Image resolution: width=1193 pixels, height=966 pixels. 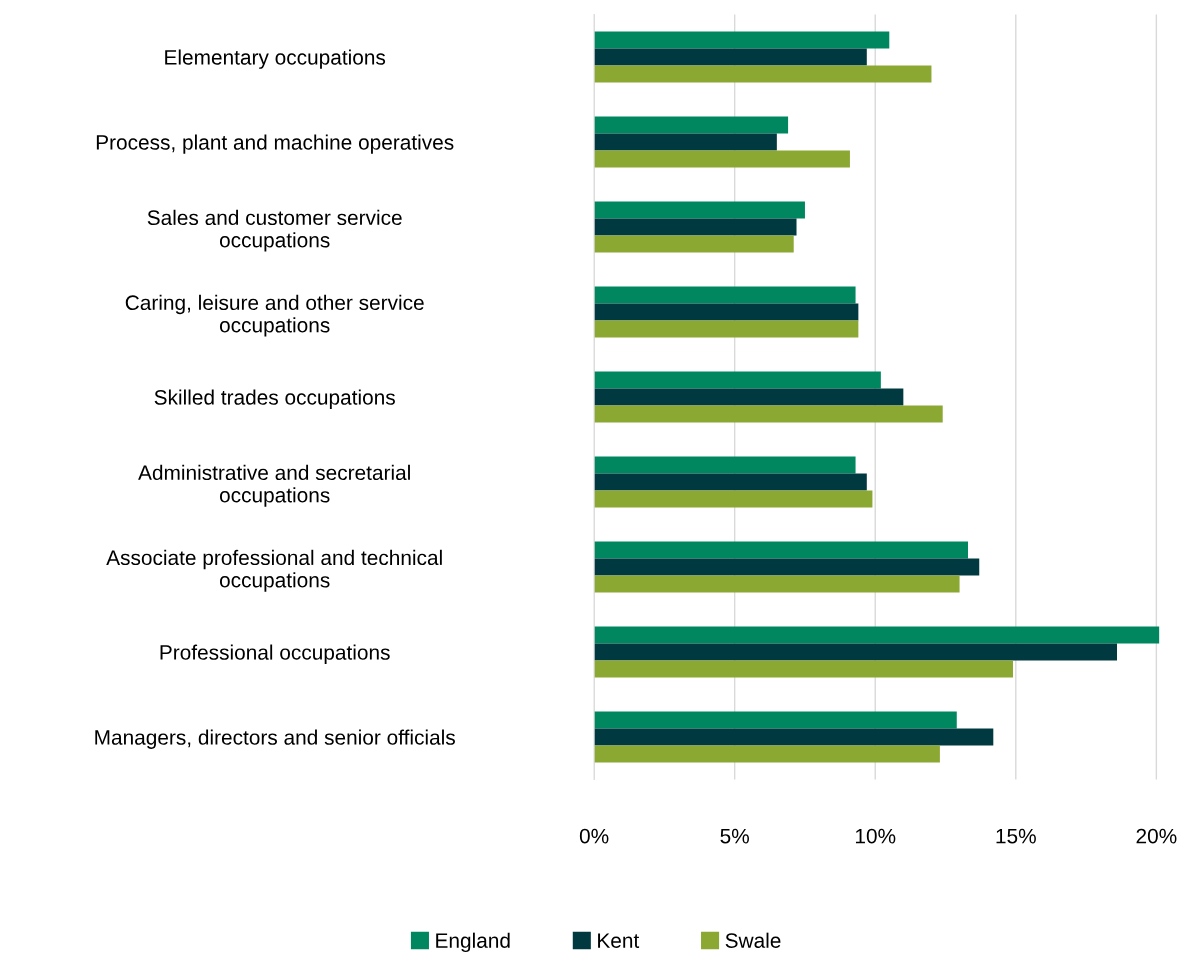 I want to click on y-tick-label: Process, plant and machine operatives, so click(x=275, y=144).